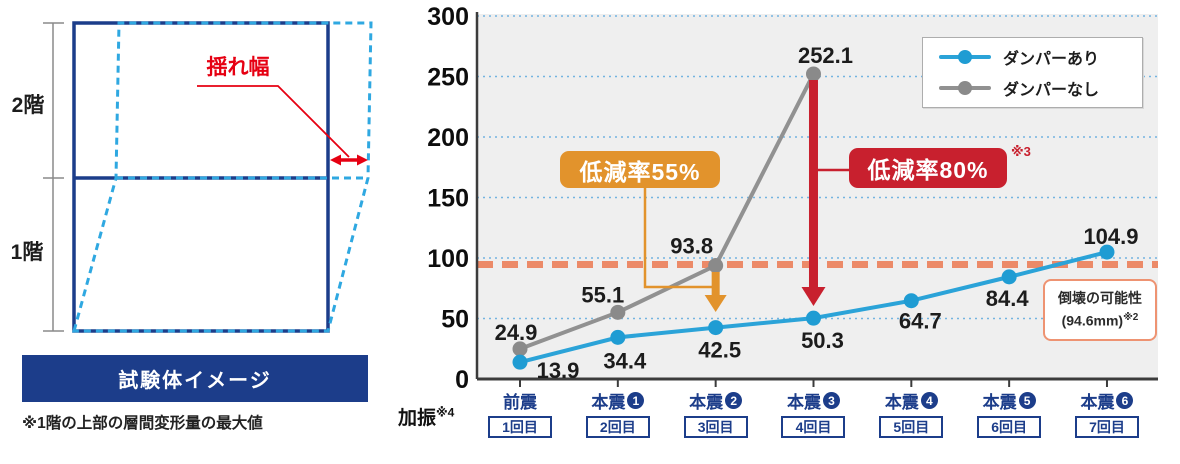 This screenshot has height=464, width=1180. I want to click on x-category: 本震 1 2回目, so click(618, 413).